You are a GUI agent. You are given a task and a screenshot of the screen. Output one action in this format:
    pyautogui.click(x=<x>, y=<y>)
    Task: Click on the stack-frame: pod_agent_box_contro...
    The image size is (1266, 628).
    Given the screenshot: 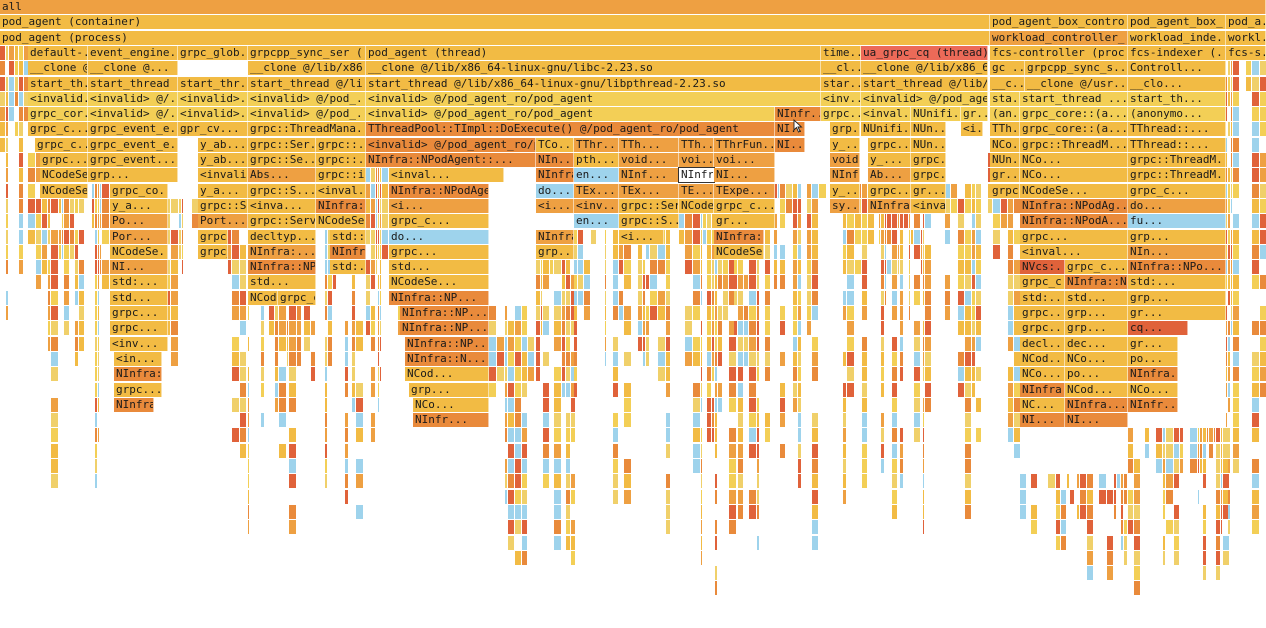 What is the action you would take?
    pyautogui.click(x=1059, y=22)
    